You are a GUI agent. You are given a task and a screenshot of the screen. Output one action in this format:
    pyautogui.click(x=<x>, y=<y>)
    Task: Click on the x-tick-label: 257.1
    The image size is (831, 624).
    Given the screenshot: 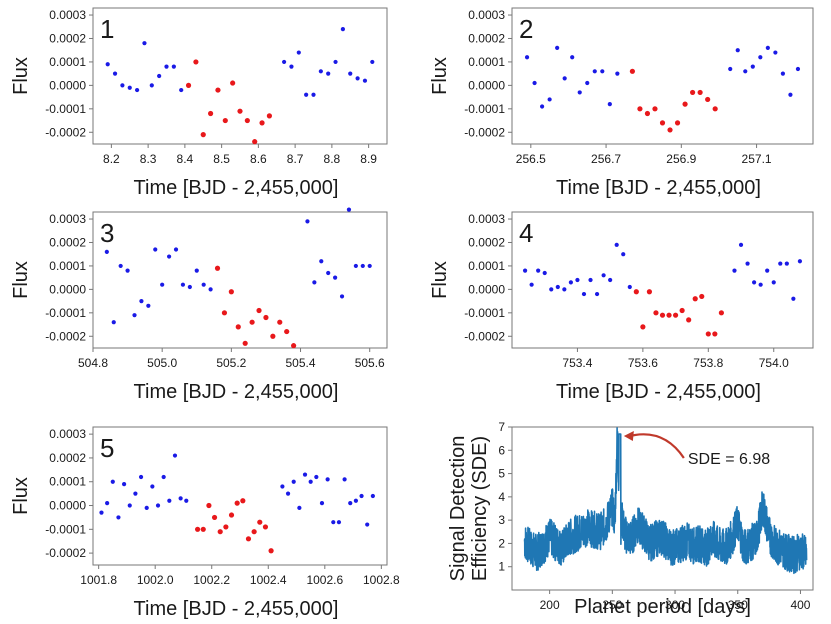 What is the action you would take?
    pyautogui.click(x=757, y=159)
    